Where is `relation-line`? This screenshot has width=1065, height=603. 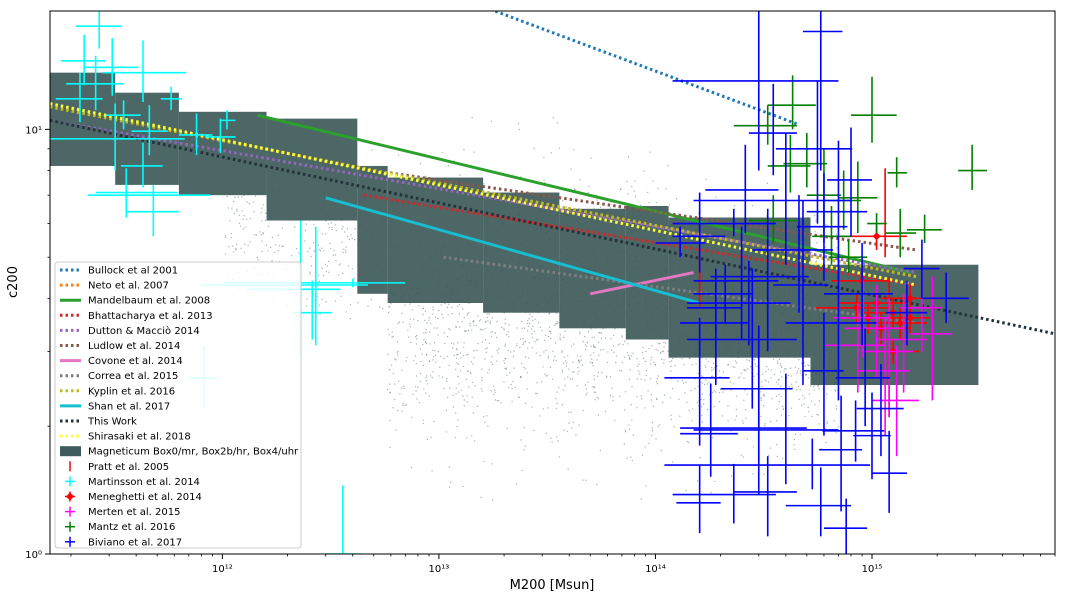
relation-line is located at coordinates (680, 290).